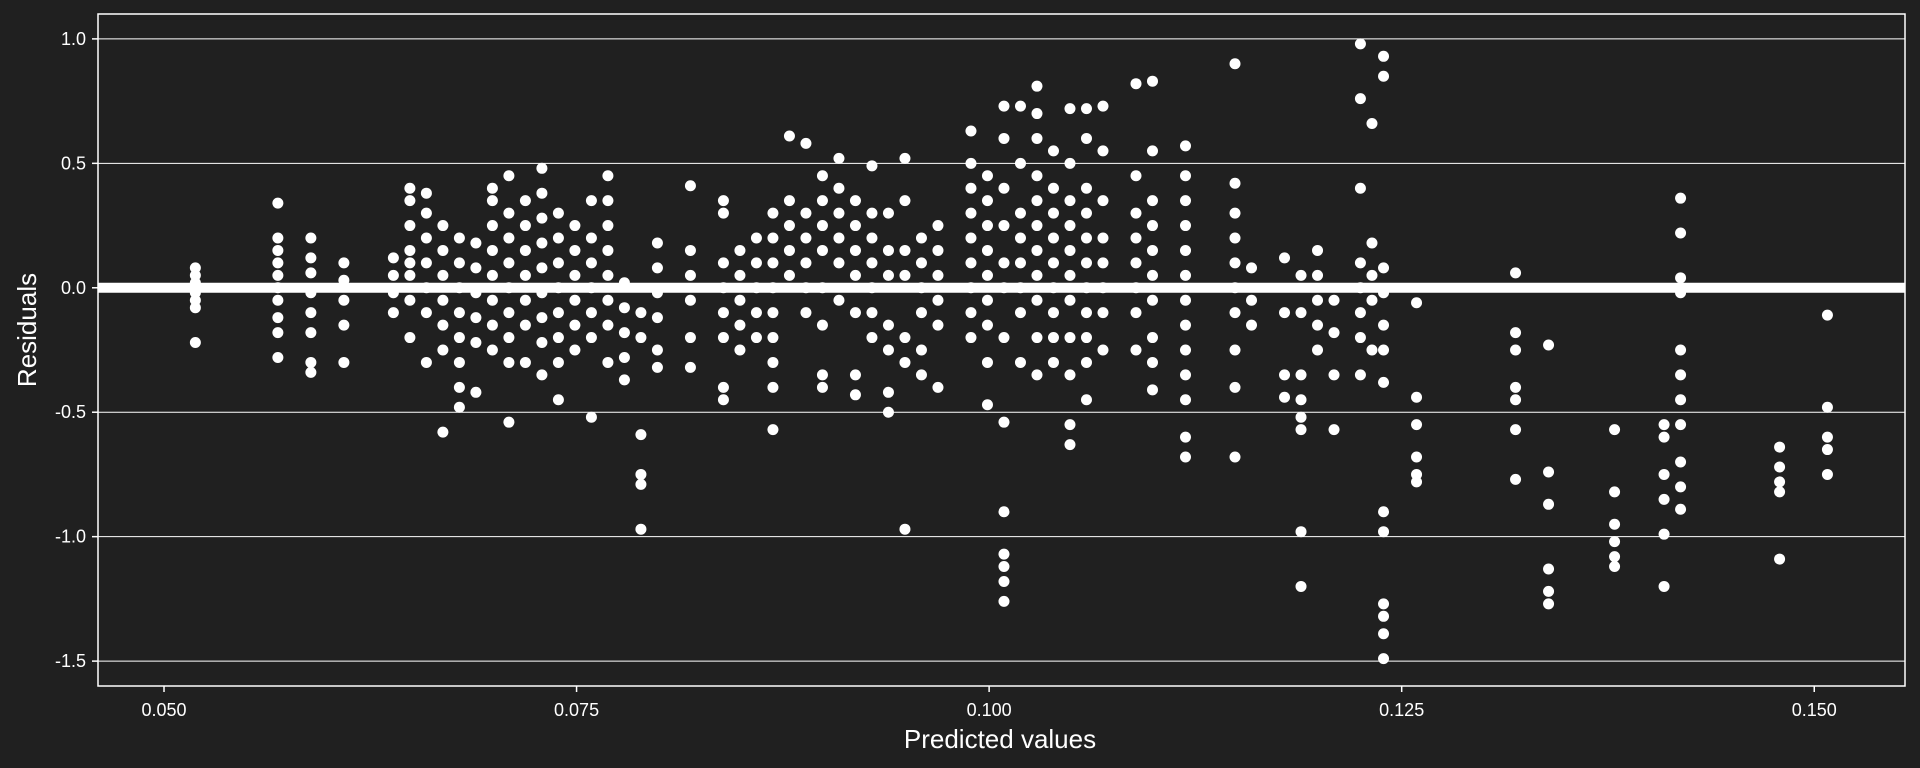 This screenshot has height=768, width=1920. What do you see at coordinates (27, 330) in the screenshot?
I see `y-axis-title: Residuals` at bounding box center [27, 330].